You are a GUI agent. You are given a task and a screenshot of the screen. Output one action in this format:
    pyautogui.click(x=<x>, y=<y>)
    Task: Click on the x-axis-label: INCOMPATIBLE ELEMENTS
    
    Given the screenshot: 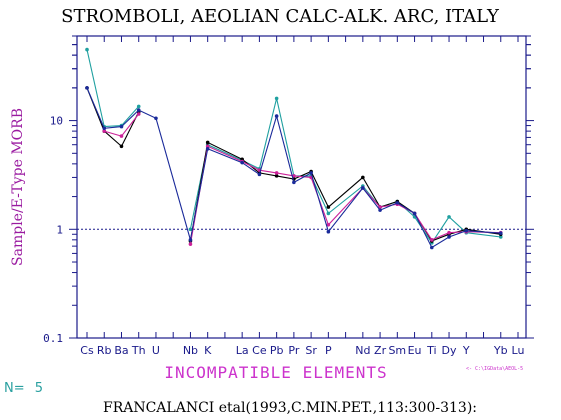 What is the action you would take?
    pyautogui.click(x=275, y=372)
    